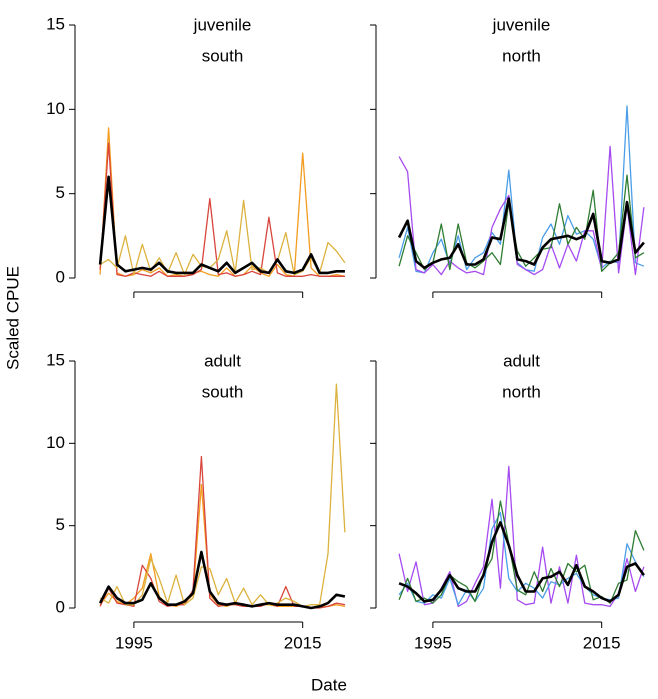  Describe the element at coordinates (329, 684) in the screenshot. I see `x-axis-title: Date` at that location.